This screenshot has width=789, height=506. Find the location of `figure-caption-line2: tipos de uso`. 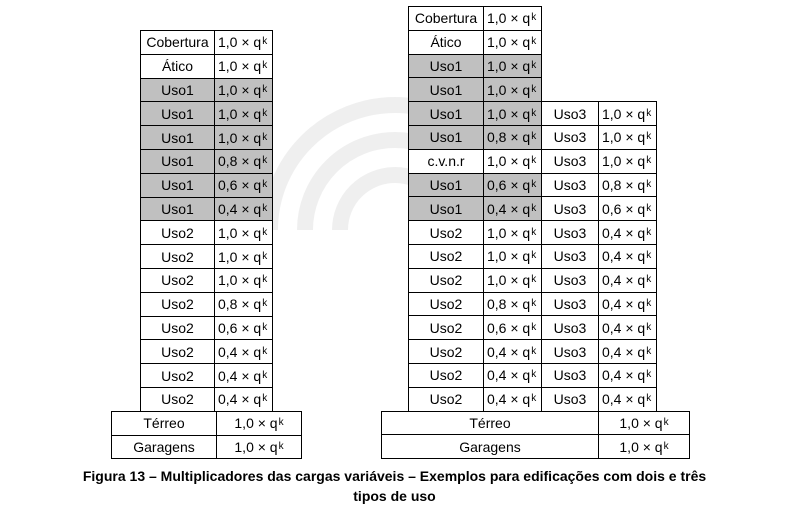

figure-caption-line2: tipos de uso is located at coordinates (394, 496).